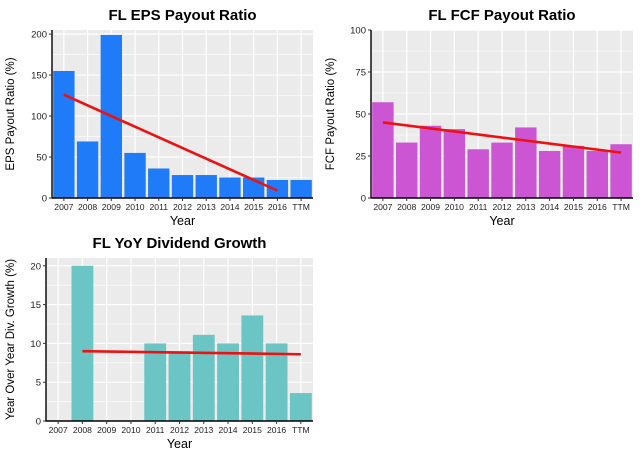 This screenshot has width=640, height=462. I want to click on y-tick-label: 5, so click(38, 383).